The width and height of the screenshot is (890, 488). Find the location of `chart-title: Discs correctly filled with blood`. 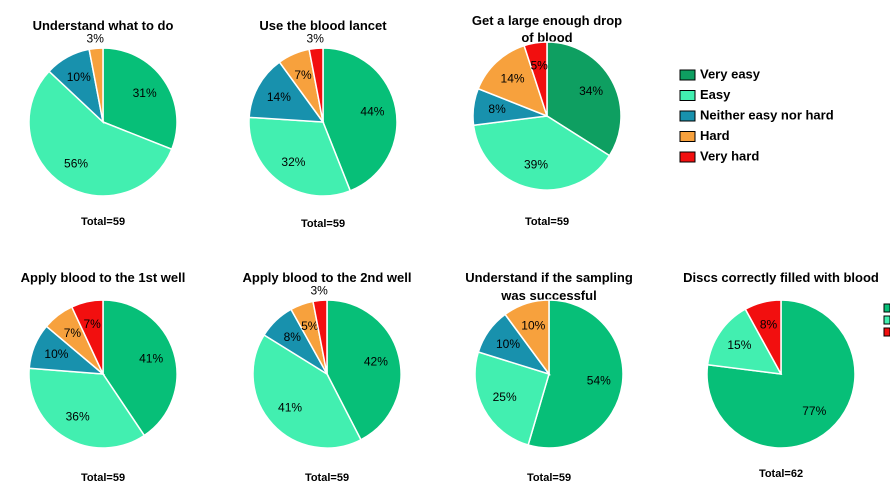

chart-title: Discs correctly filled with blood is located at coordinates (781, 277).